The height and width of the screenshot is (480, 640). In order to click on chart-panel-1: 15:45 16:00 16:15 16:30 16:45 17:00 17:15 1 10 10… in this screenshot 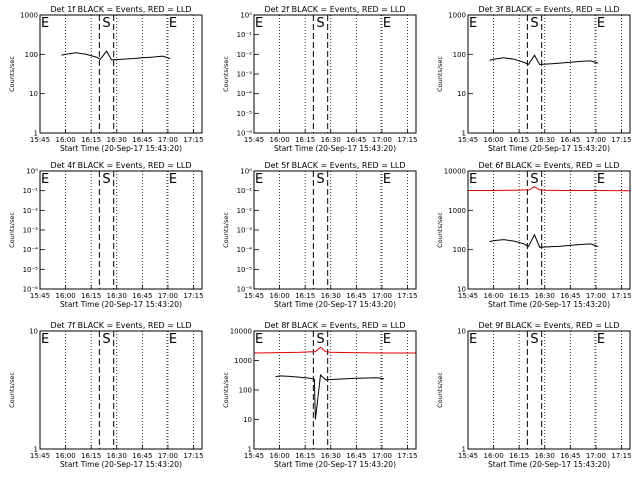, I will do `click(106, 79)`.